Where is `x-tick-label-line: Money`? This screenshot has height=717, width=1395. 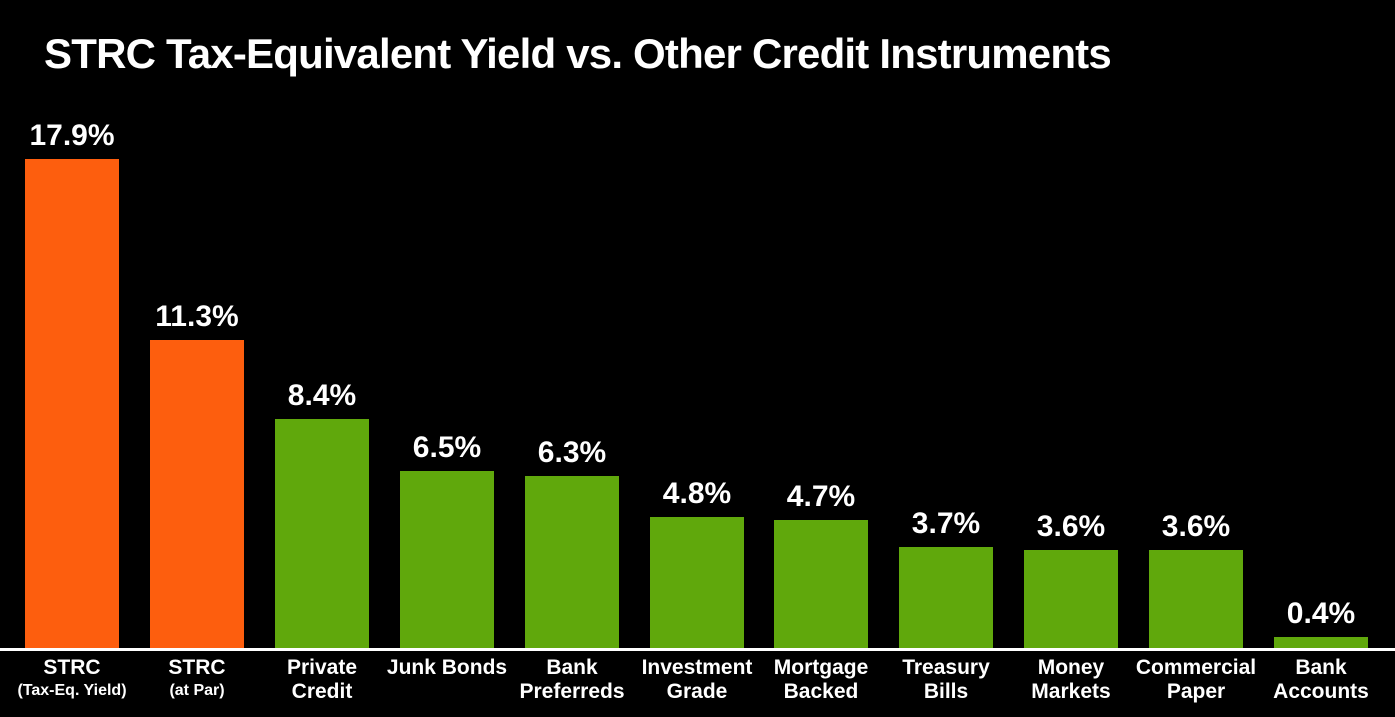 x-tick-label-line: Money is located at coordinates (1071, 667).